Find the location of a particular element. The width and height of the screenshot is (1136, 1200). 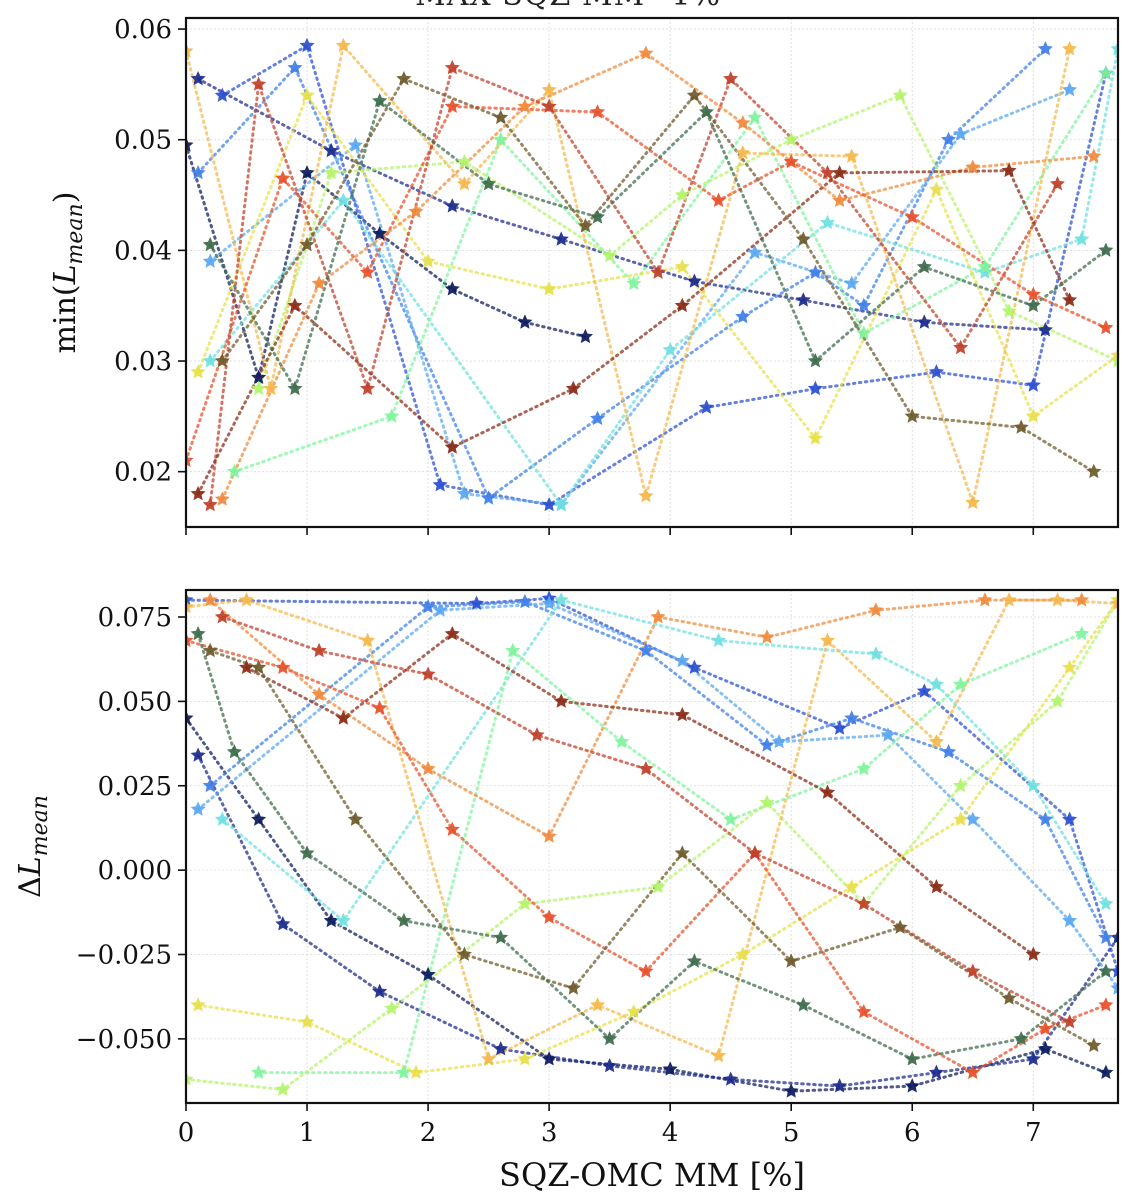

y-tick-label: 0.075 is located at coordinates (135, 618).